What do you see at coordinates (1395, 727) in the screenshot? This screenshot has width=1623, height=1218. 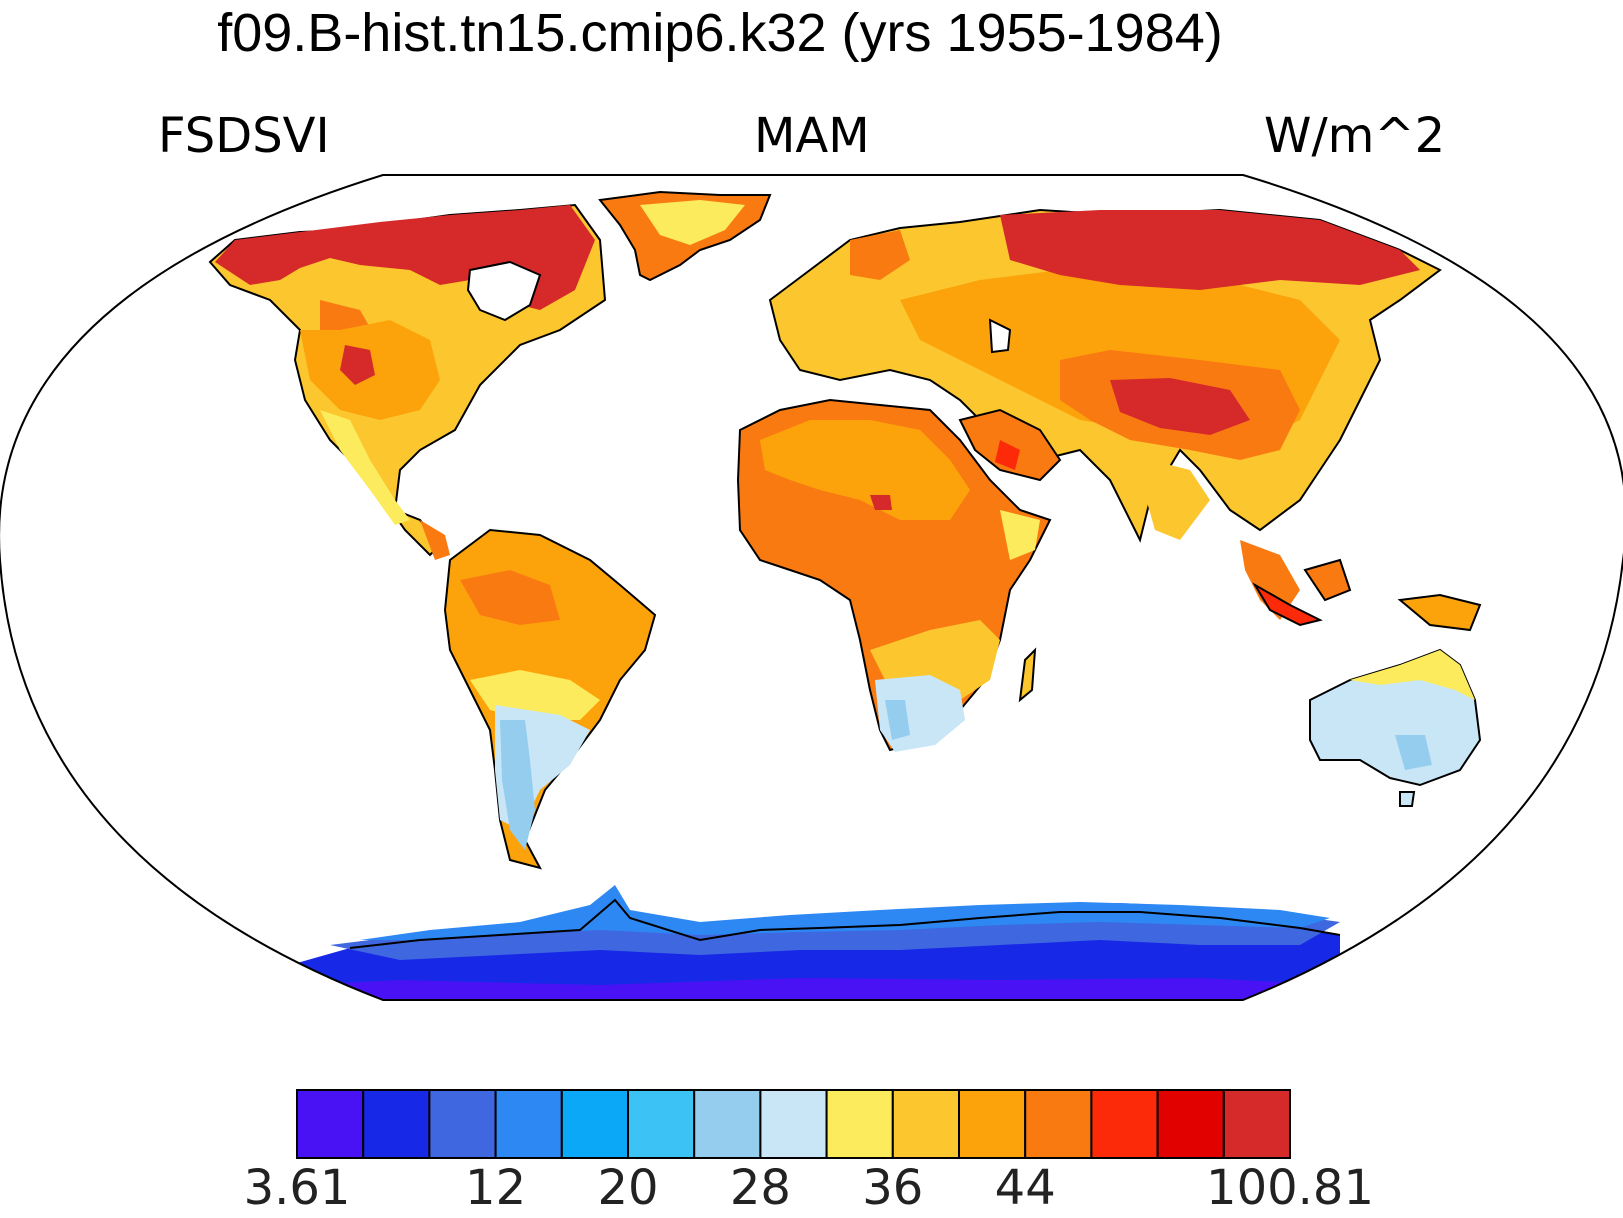 I see `australia-region` at bounding box center [1395, 727].